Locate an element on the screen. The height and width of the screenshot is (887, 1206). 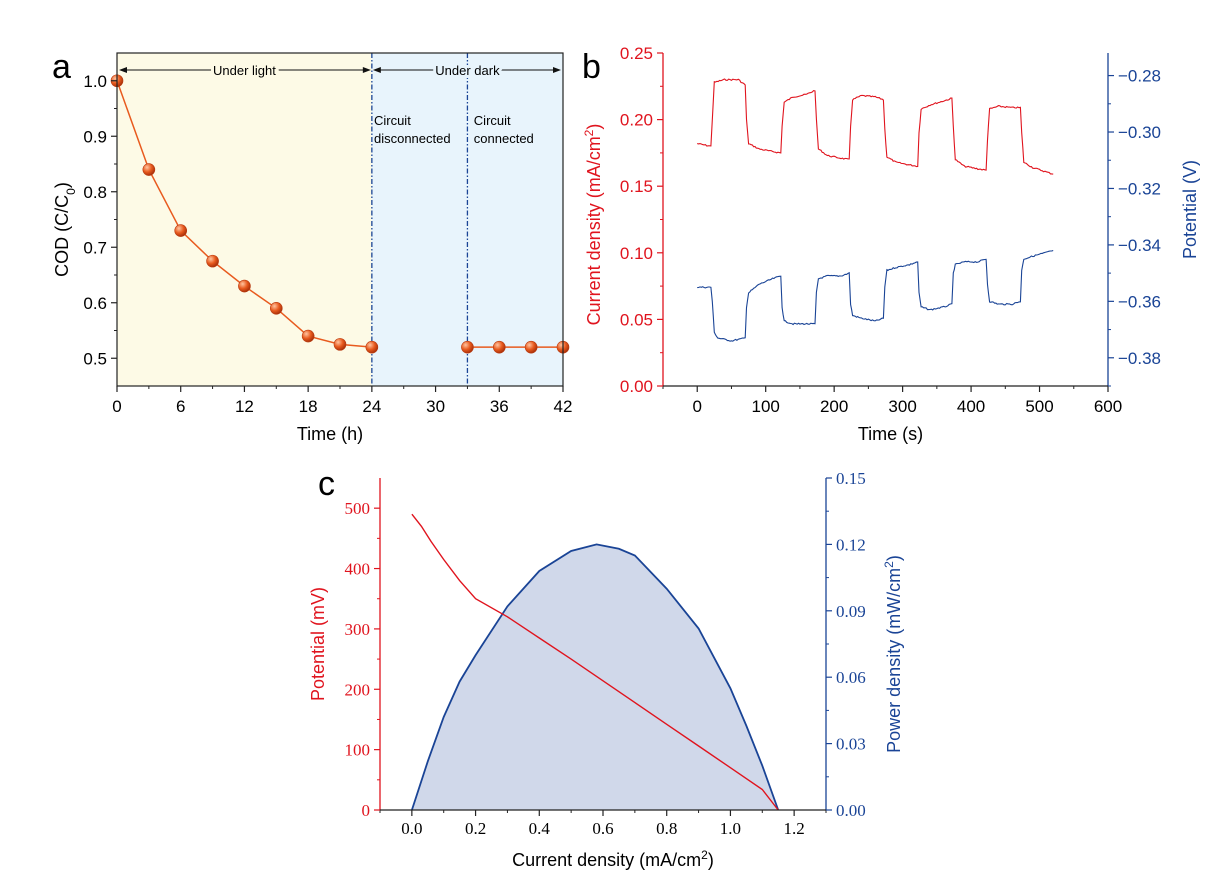
circuit-annotations: Circuit disconnected Circuit connected is located at coordinates (454, 129).